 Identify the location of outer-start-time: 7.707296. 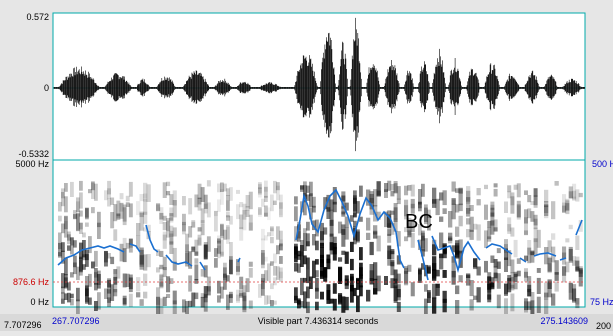
(23, 325).